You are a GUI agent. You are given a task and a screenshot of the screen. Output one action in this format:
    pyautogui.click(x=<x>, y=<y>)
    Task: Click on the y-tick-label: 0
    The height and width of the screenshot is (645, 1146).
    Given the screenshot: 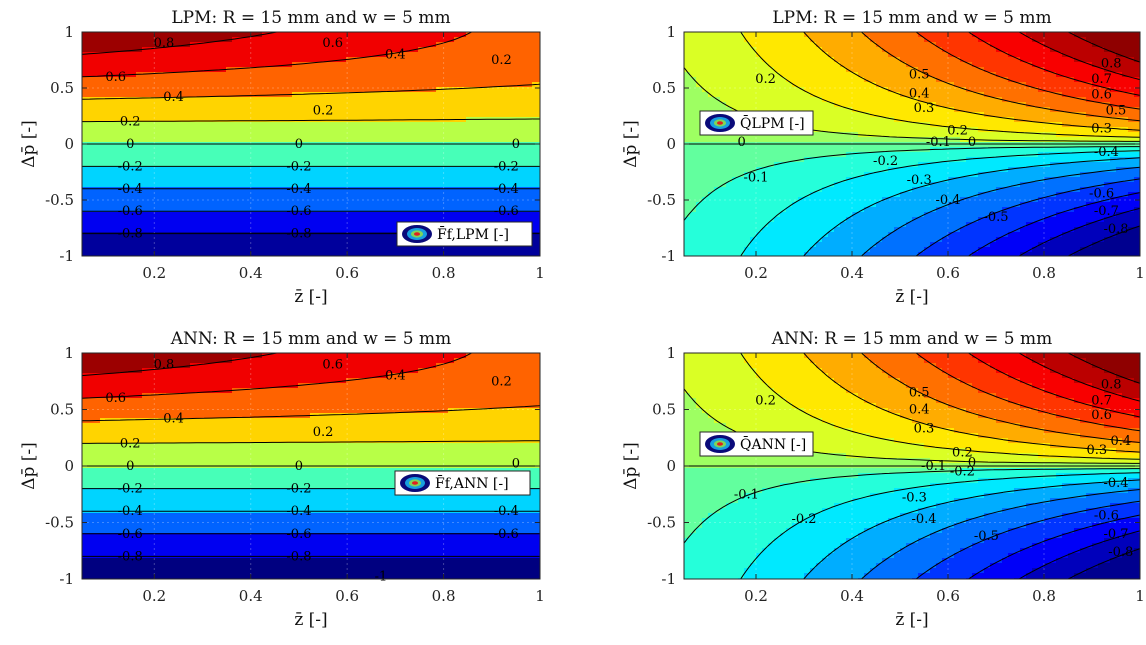 What is the action you would take?
    pyautogui.click(x=671, y=466)
    